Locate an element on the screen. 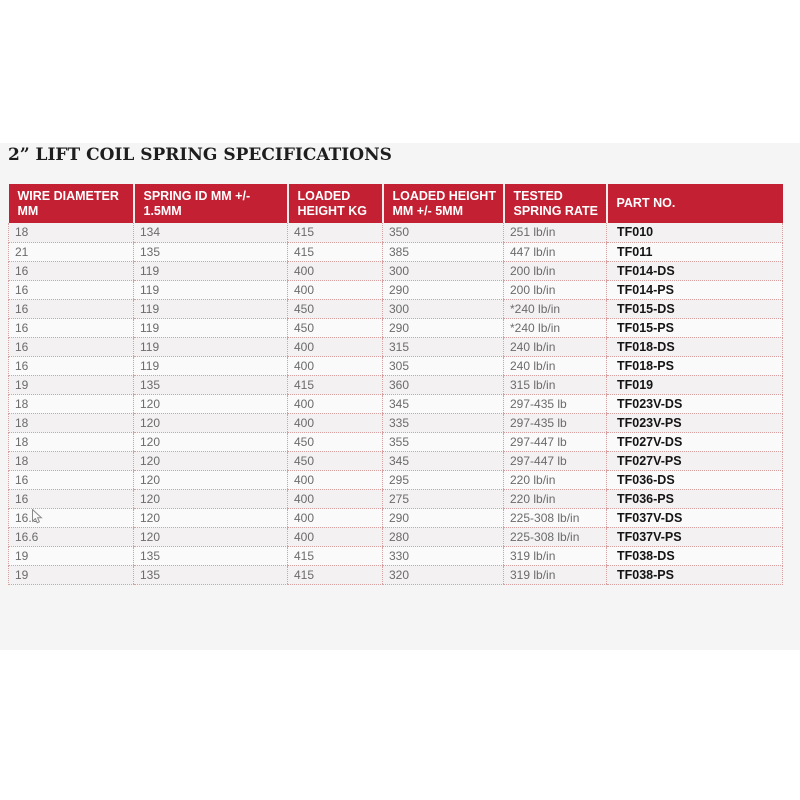  cell-part-no: TF036-DS is located at coordinates (694, 480).